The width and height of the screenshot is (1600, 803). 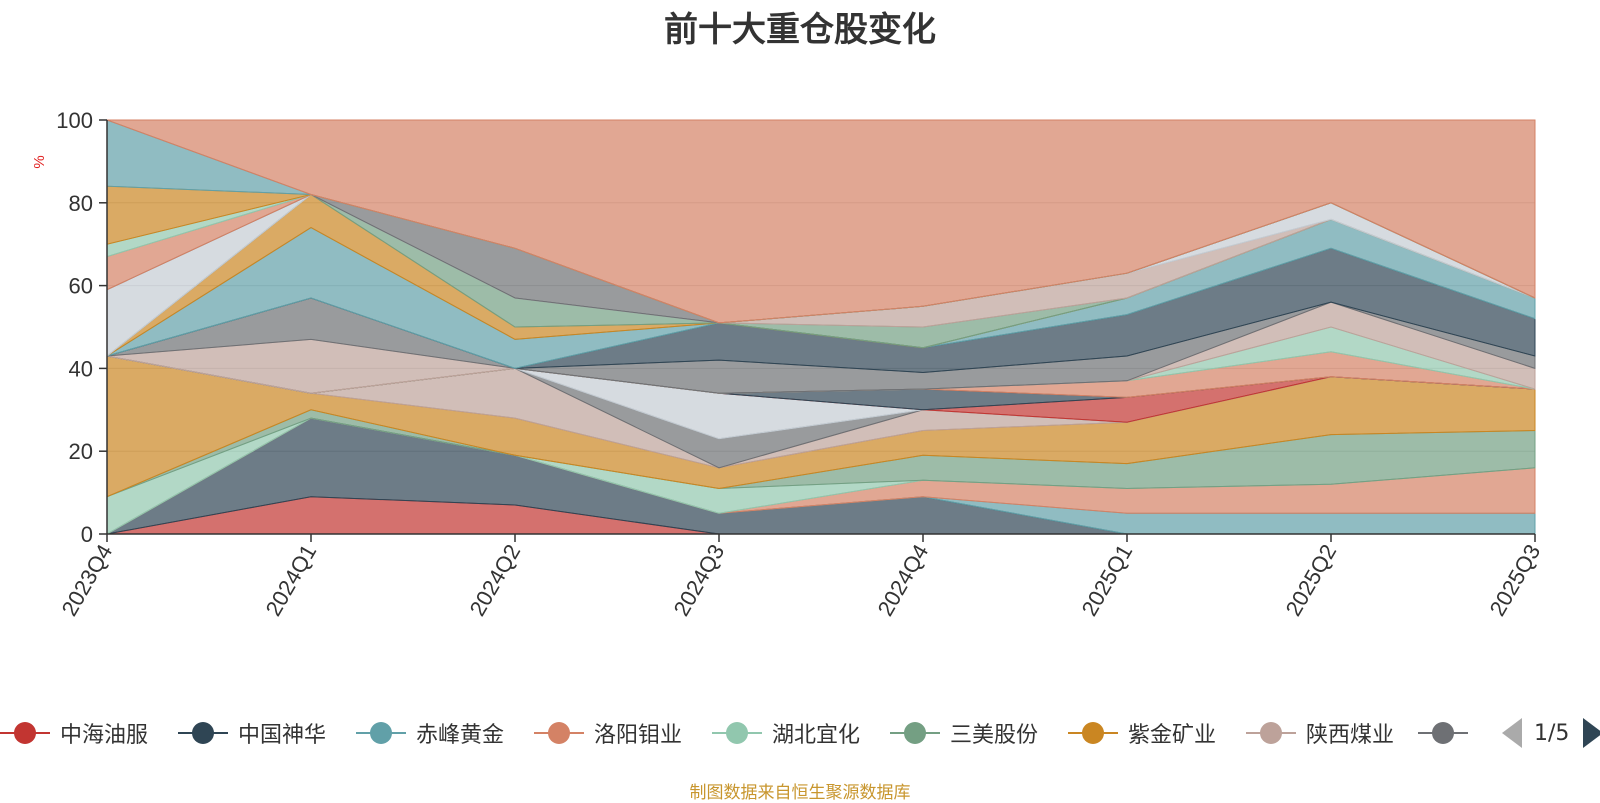 What do you see at coordinates (291, 580) in the screenshot?
I see `x-tick-label: 2024Q1` at bounding box center [291, 580].